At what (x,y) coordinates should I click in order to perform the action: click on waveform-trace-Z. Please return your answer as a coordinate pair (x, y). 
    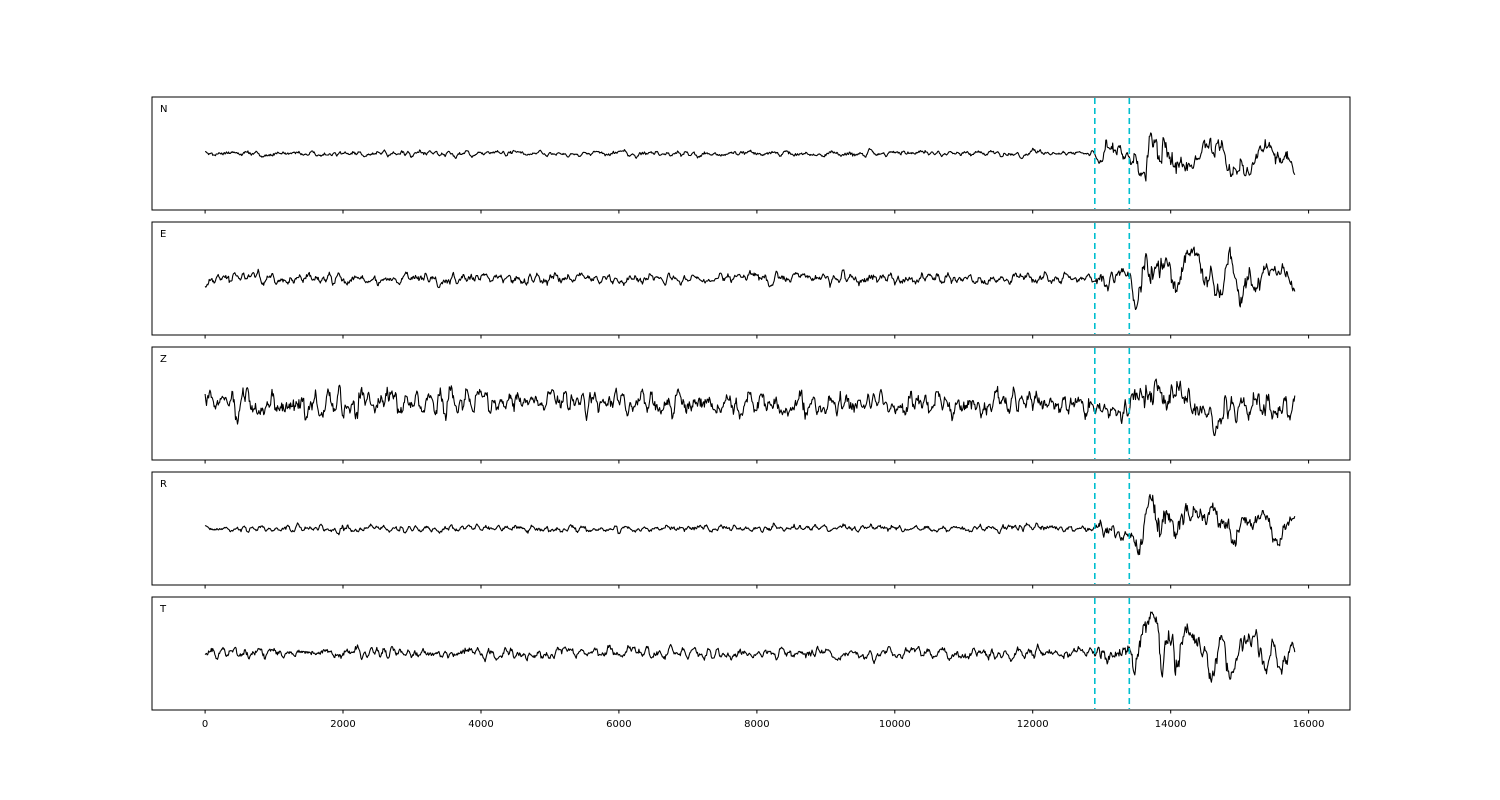
    Looking at the image, I should click on (750, 407).